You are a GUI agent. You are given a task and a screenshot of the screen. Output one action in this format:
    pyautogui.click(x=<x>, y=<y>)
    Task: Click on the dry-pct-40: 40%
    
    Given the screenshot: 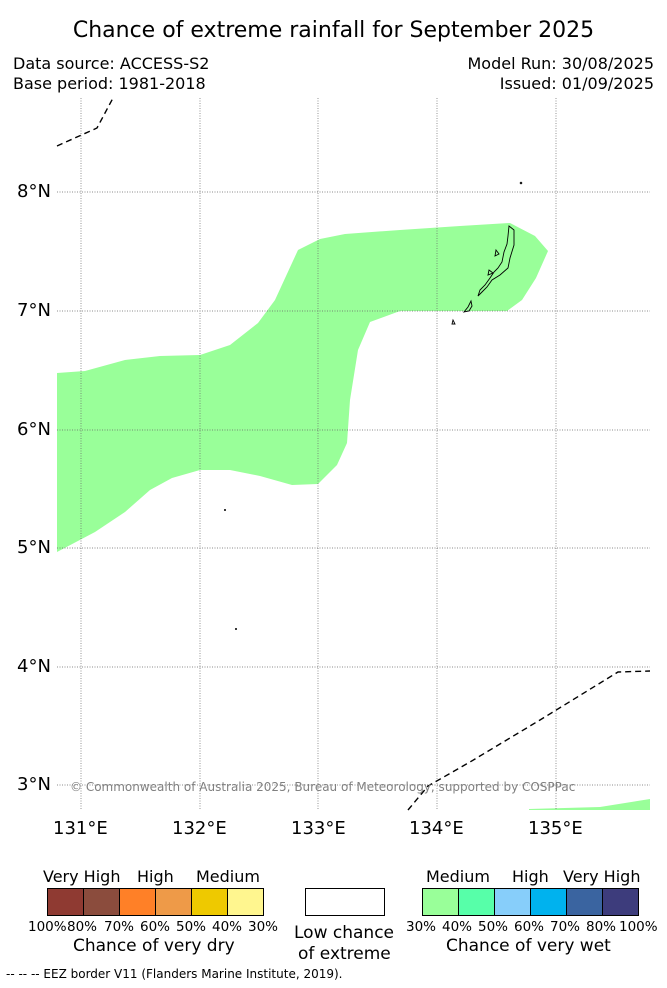 What is the action you would take?
    pyautogui.click(x=227, y=927)
    